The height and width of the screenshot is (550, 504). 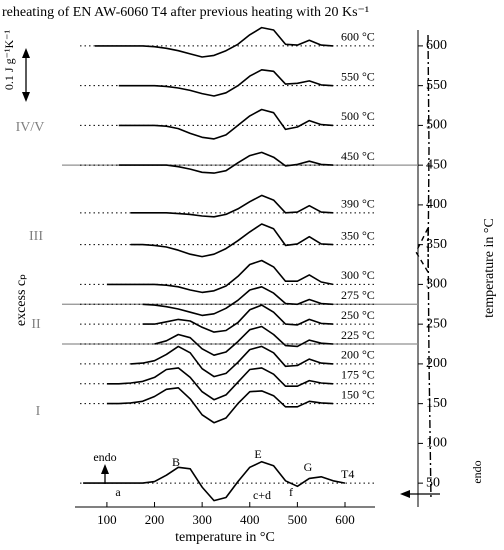 I want to click on annotation: B, so click(x=176, y=462).